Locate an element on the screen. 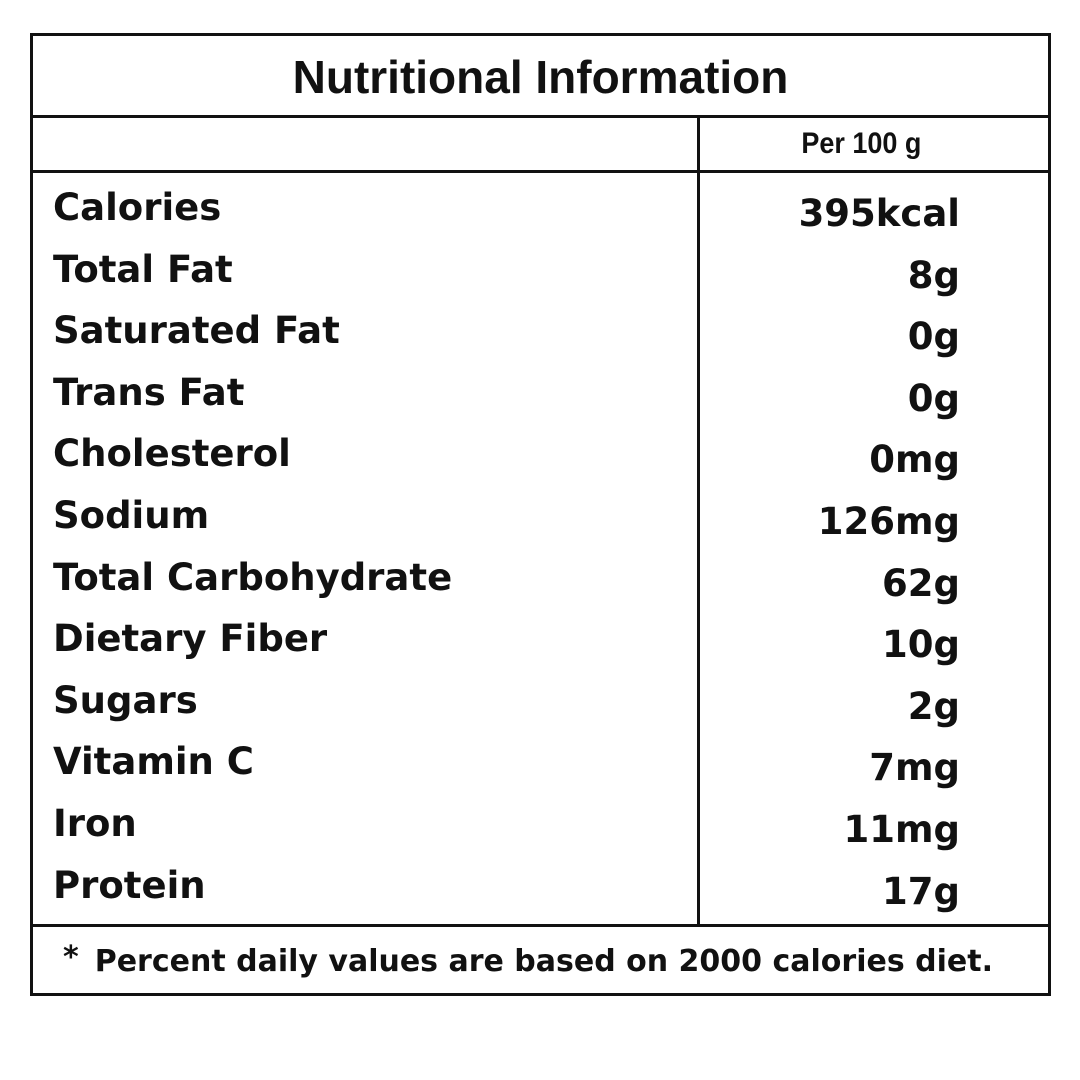 The image size is (1080, 1080). nutrient-amount: 10g is located at coordinates (921, 645).